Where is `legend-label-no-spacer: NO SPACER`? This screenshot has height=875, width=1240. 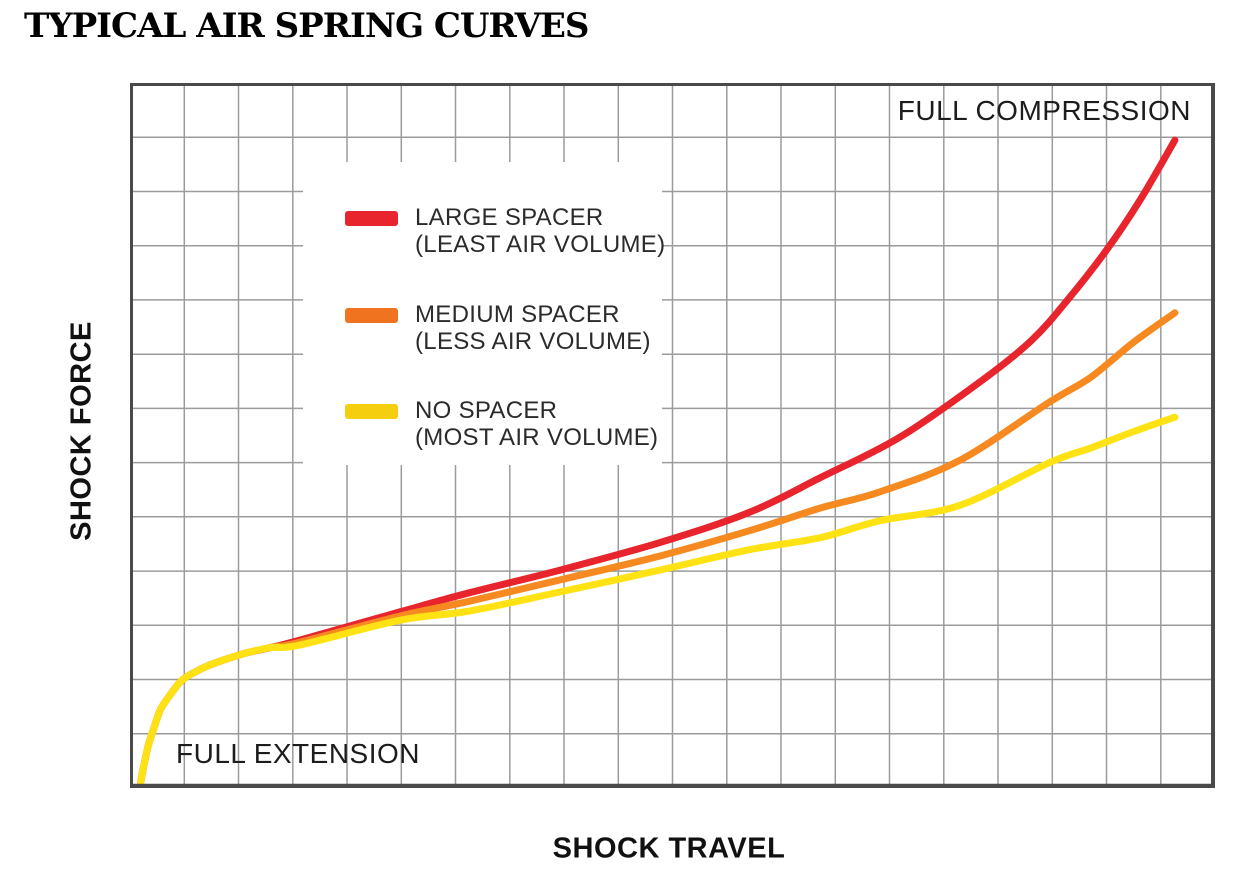
legend-label-no-spacer: NO SPACER is located at coordinates (486, 410).